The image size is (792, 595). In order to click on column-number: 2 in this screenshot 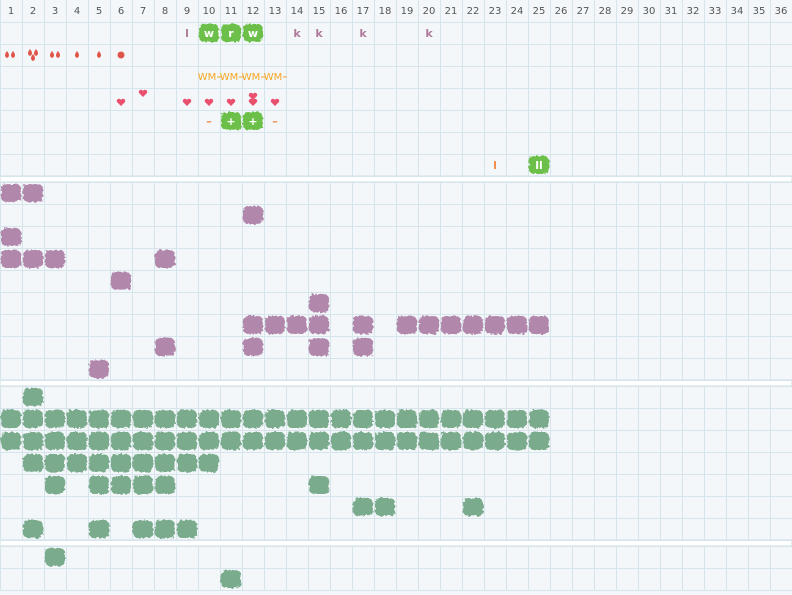, I will do `click(33, 11)`.